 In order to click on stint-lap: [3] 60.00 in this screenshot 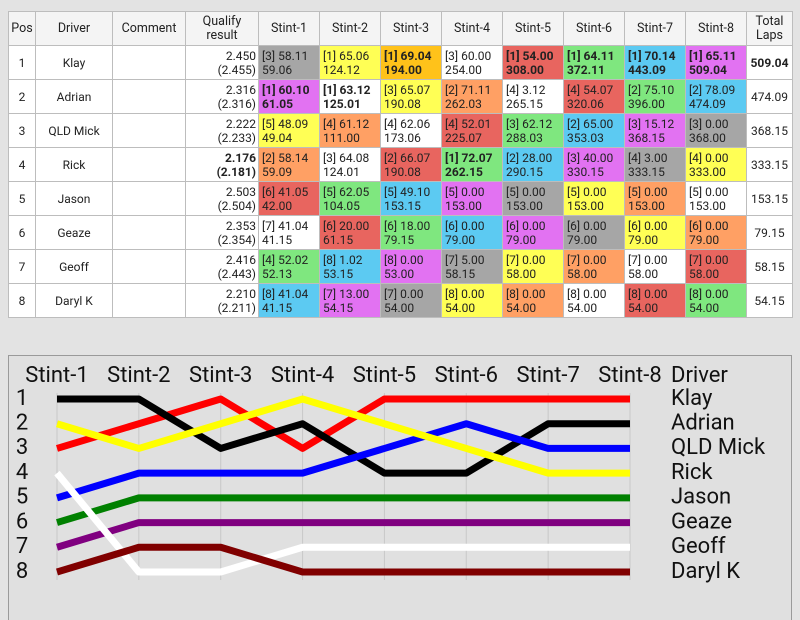, I will do `click(468, 55)`.